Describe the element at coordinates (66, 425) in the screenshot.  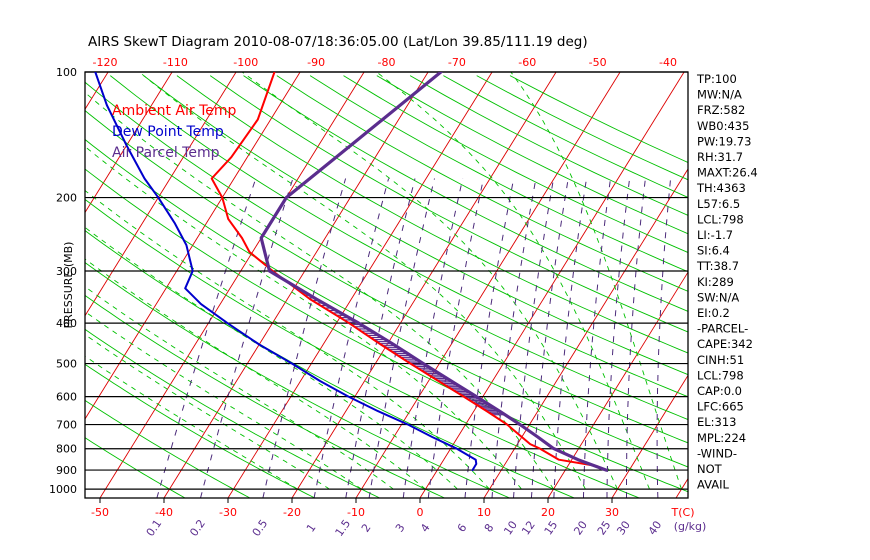
I see `pressure-tick-label: 700` at that location.